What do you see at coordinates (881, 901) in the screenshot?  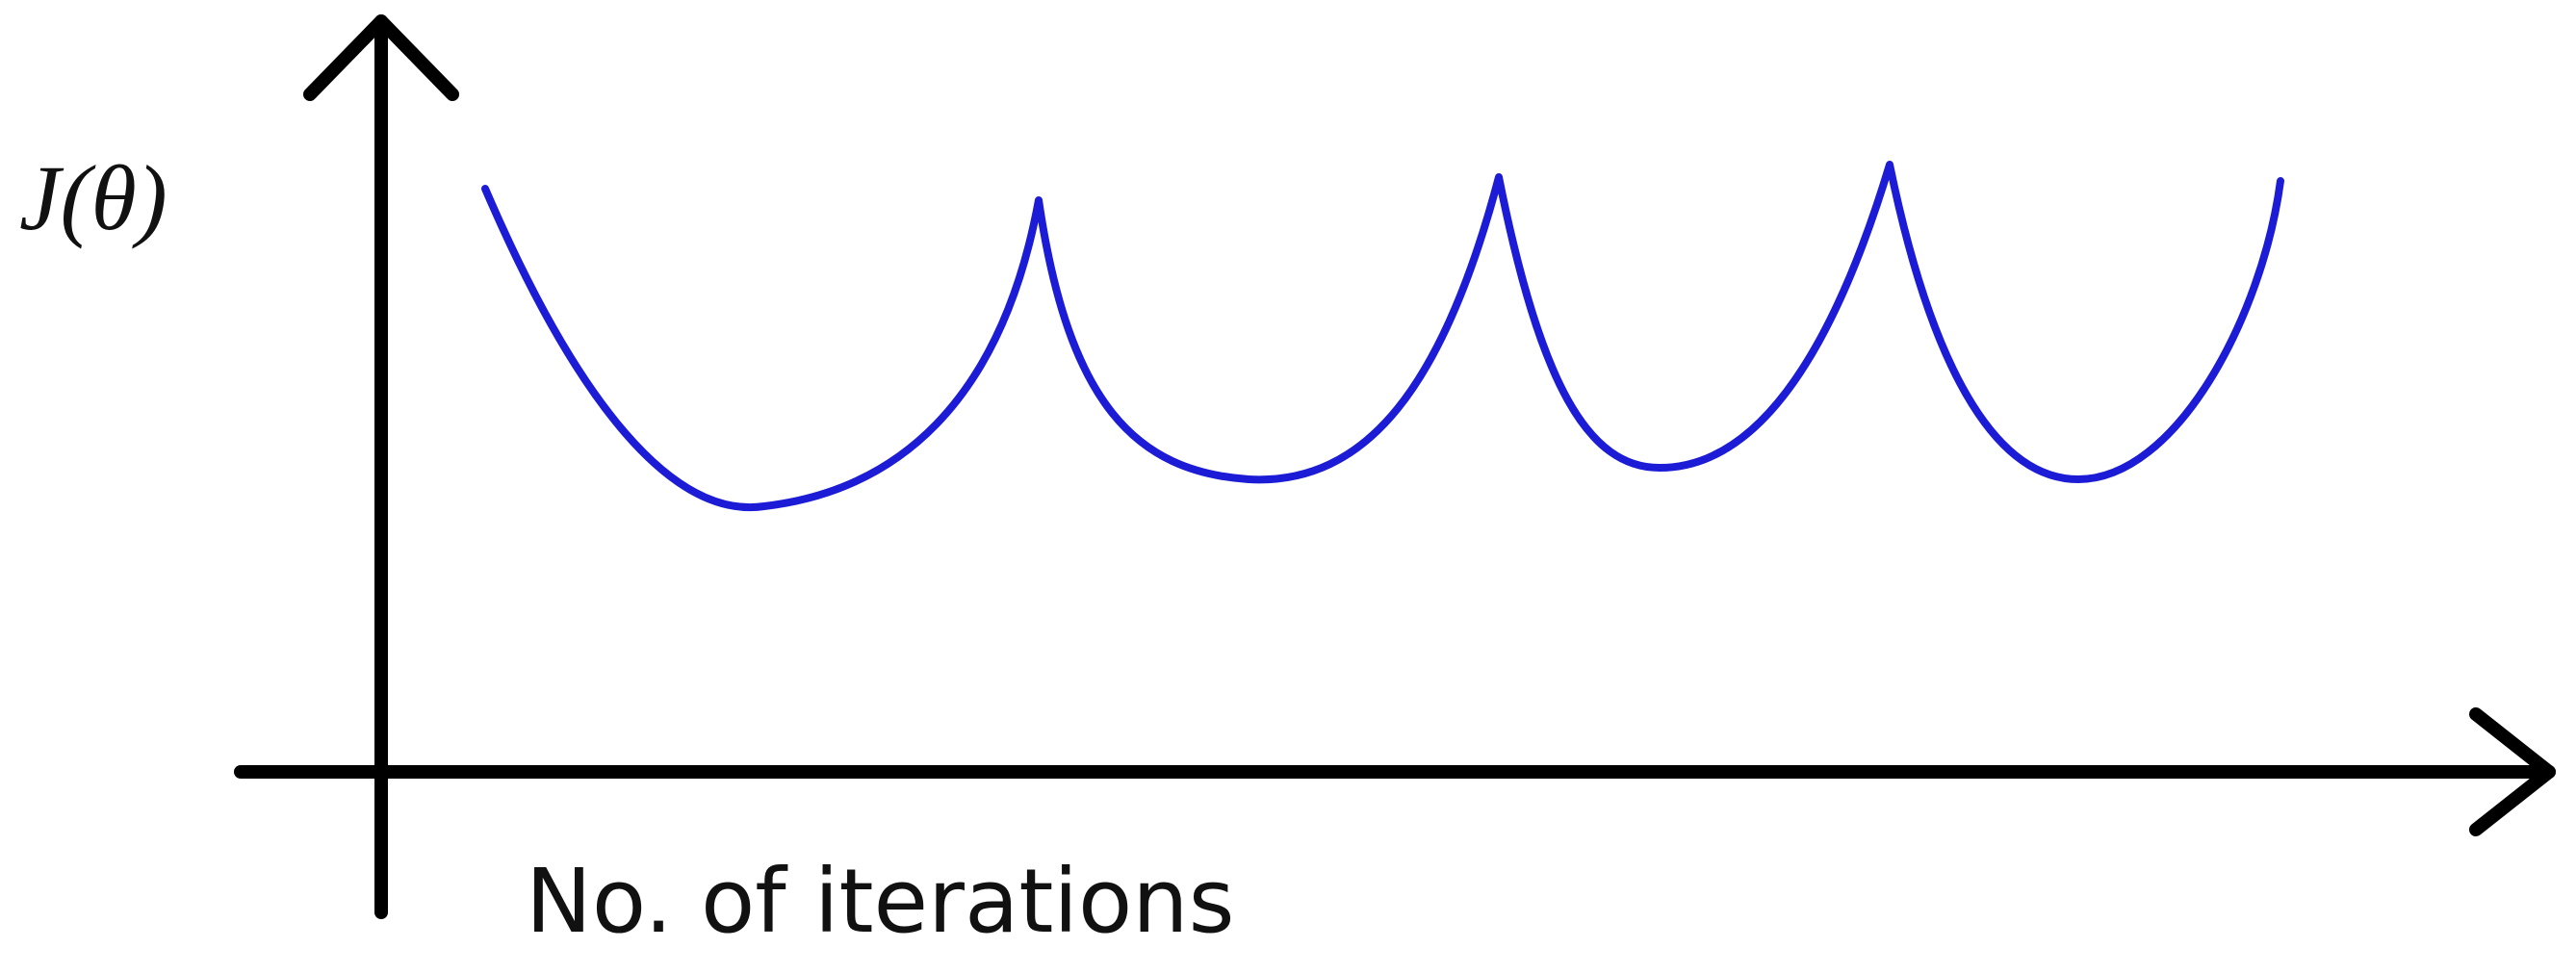 I see `x-axis-label: No. of iterations` at bounding box center [881, 901].